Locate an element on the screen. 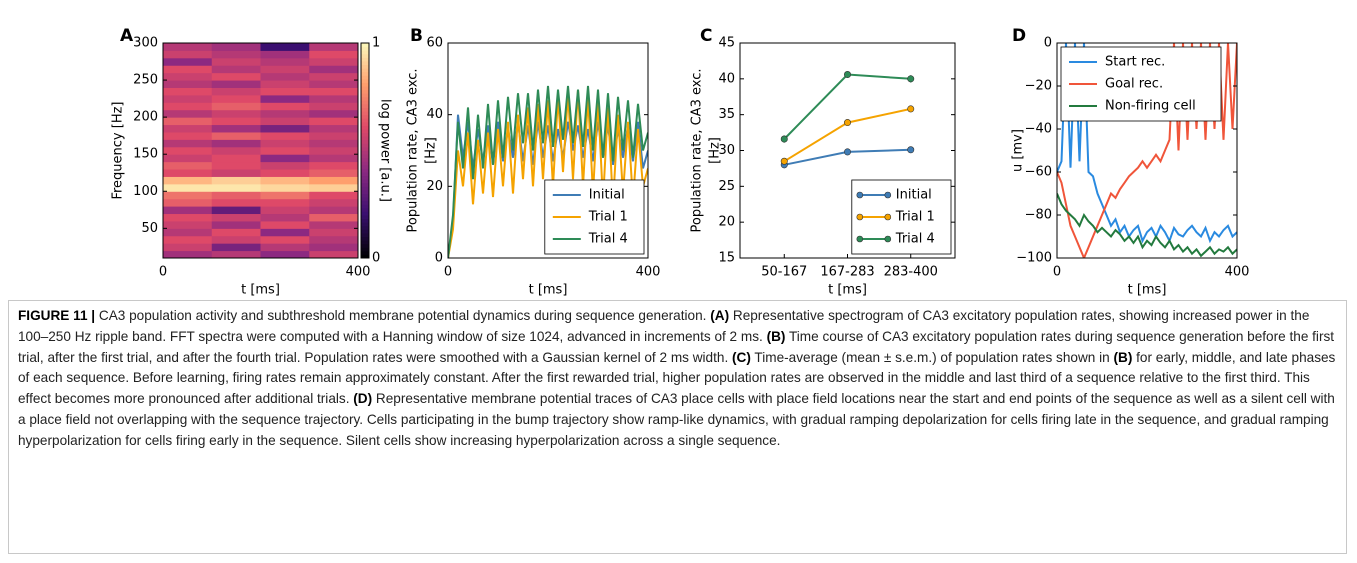 This screenshot has width=1357, height=563. legend: Initial Trial 1 Trial 4 is located at coordinates (901, 217).